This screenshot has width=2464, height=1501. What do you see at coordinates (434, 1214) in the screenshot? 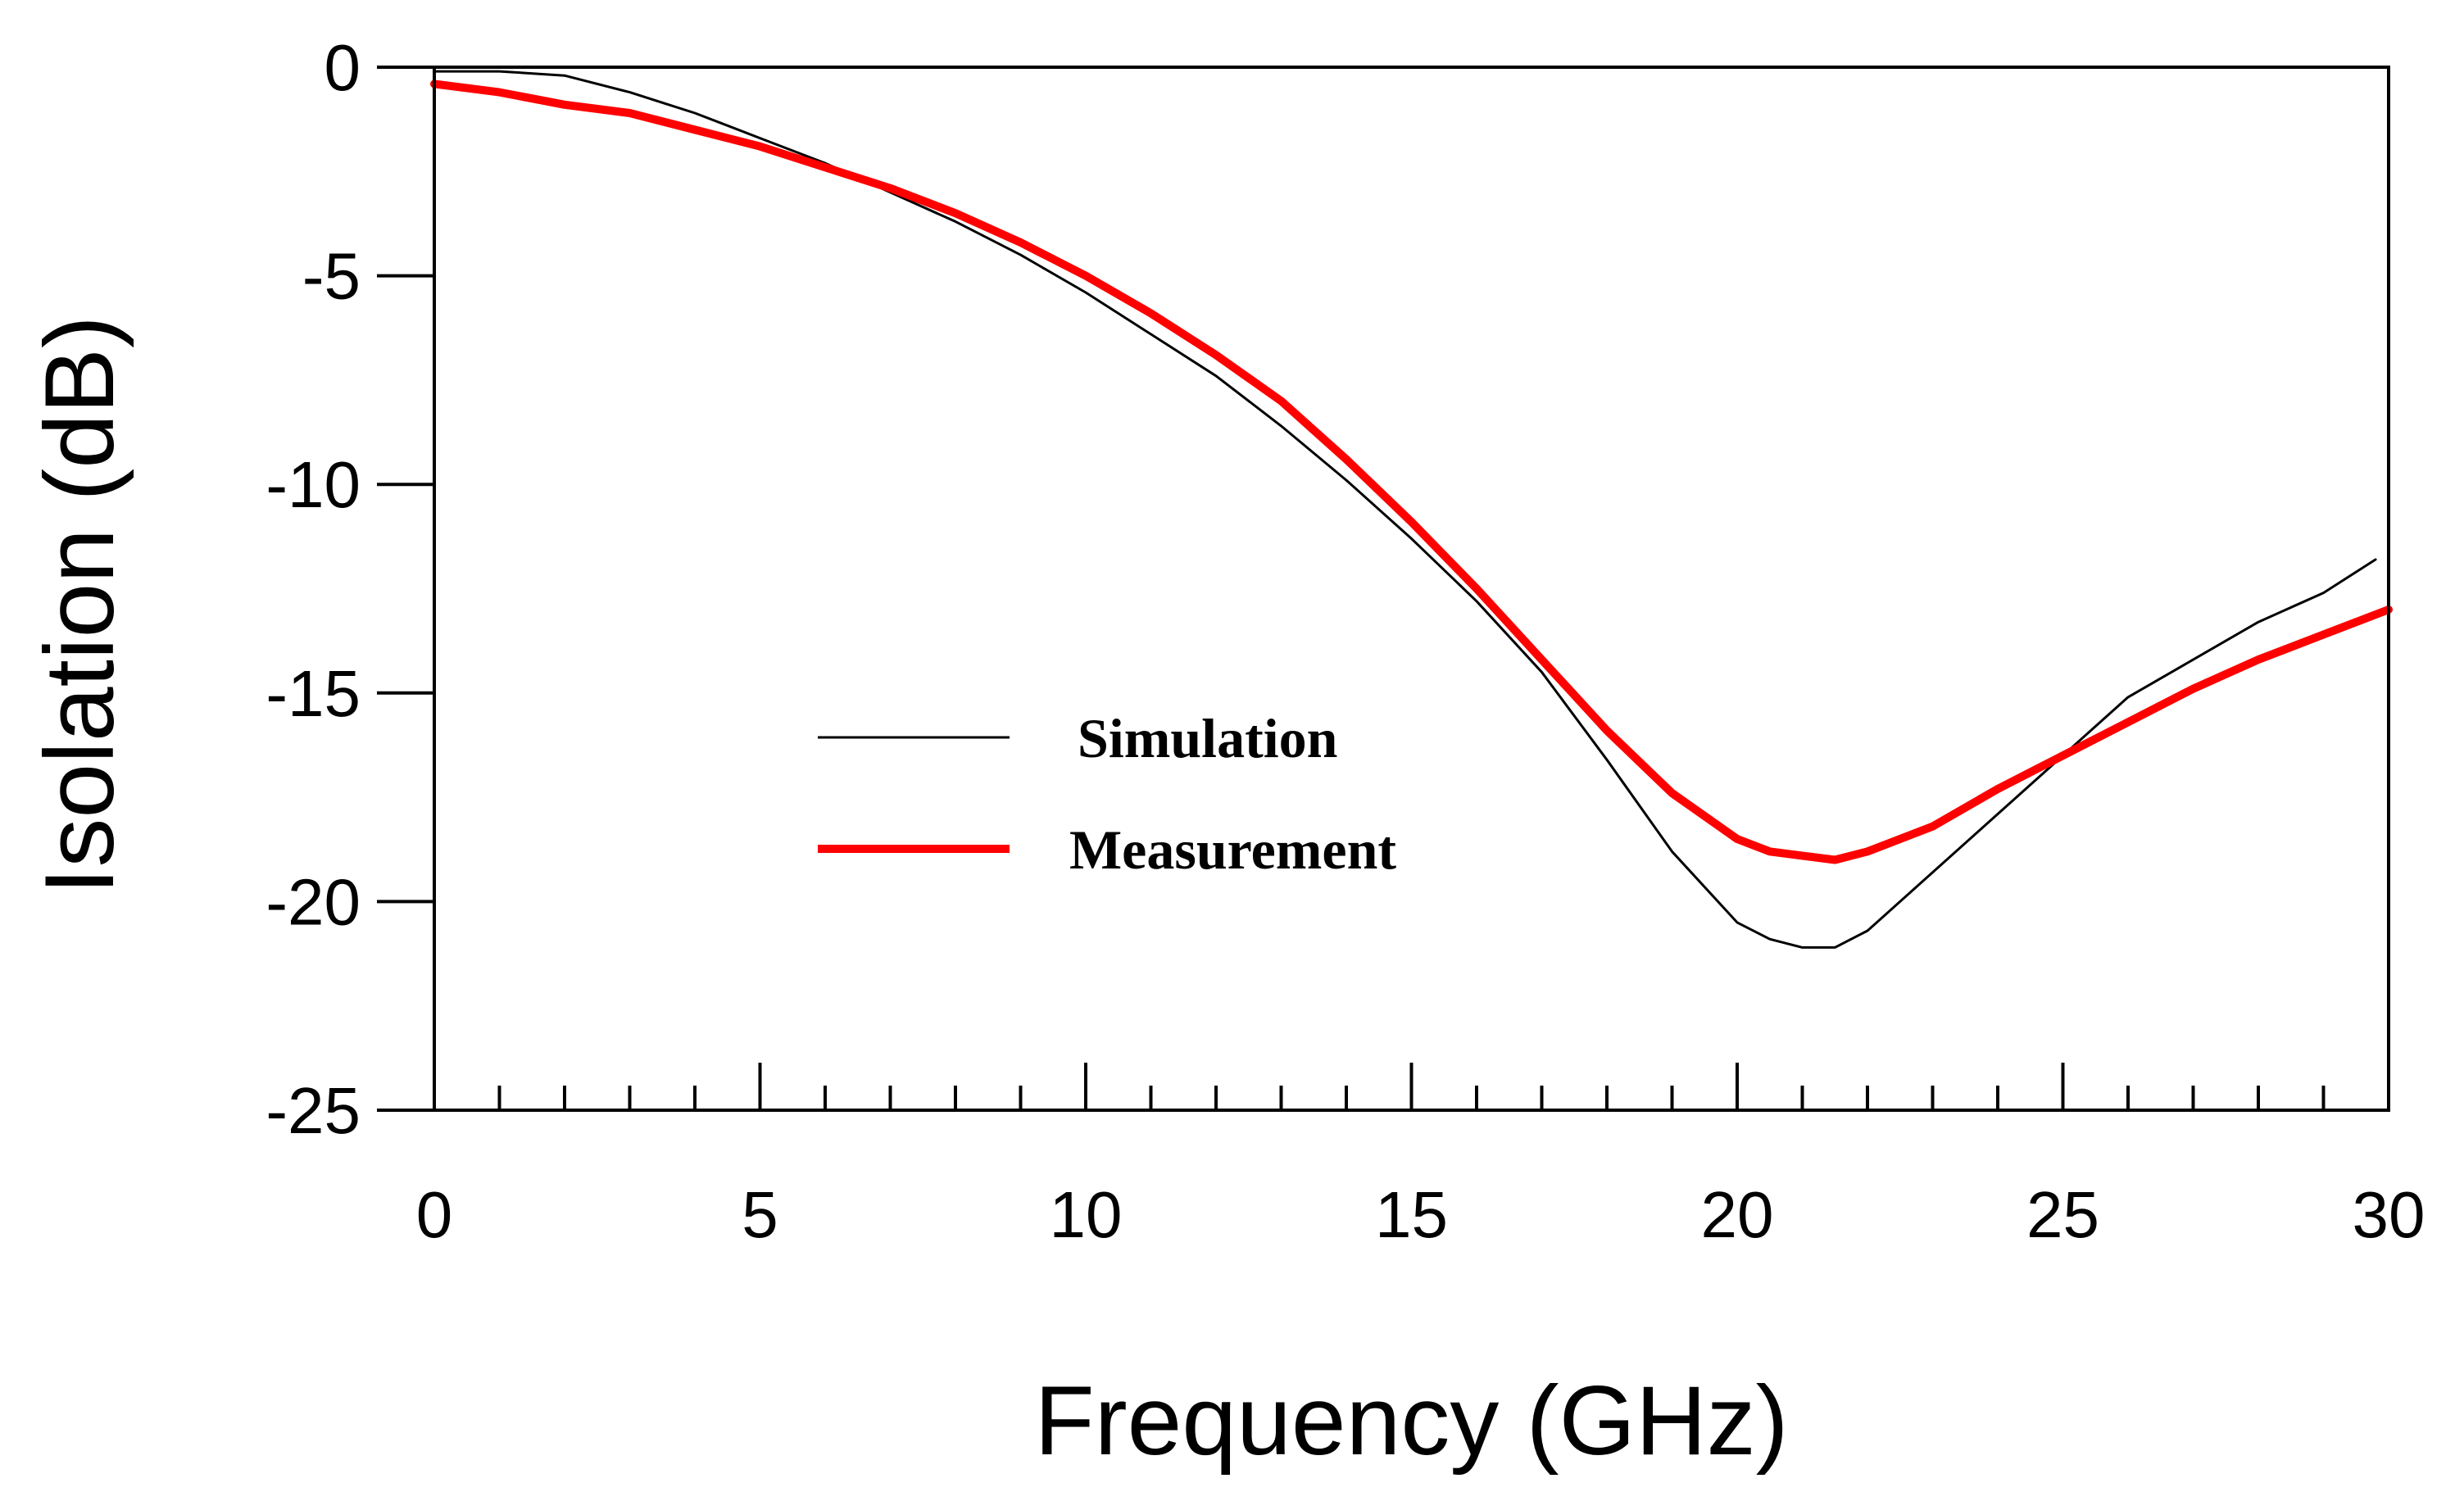
I see `x-tick-label: 0` at bounding box center [434, 1214].